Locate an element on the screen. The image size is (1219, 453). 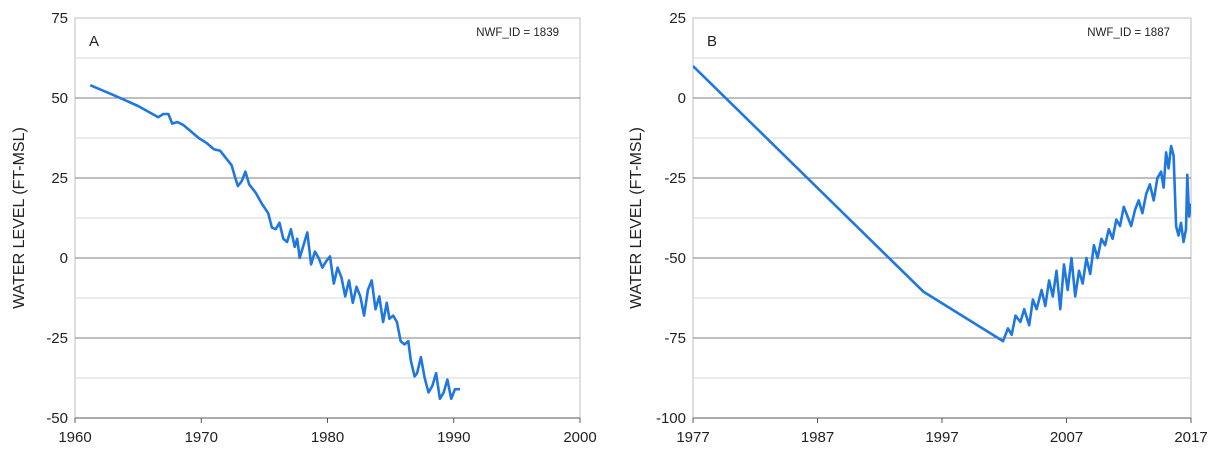
y-tick-label: 75 is located at coordinates (59, 18).